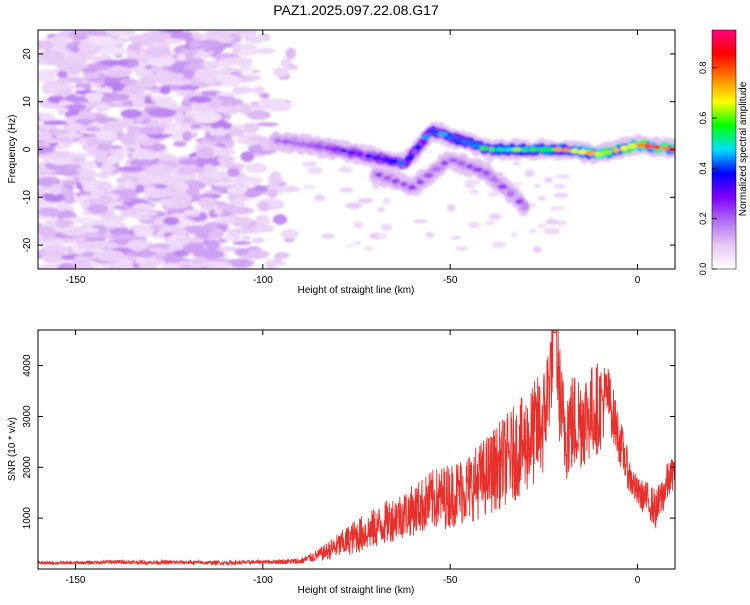 This screenshot has width=750, height=605. Describe the element at coordinates (703, 218) in the screenshot. I see `colorbar-tick-label: 0.2` at that location.